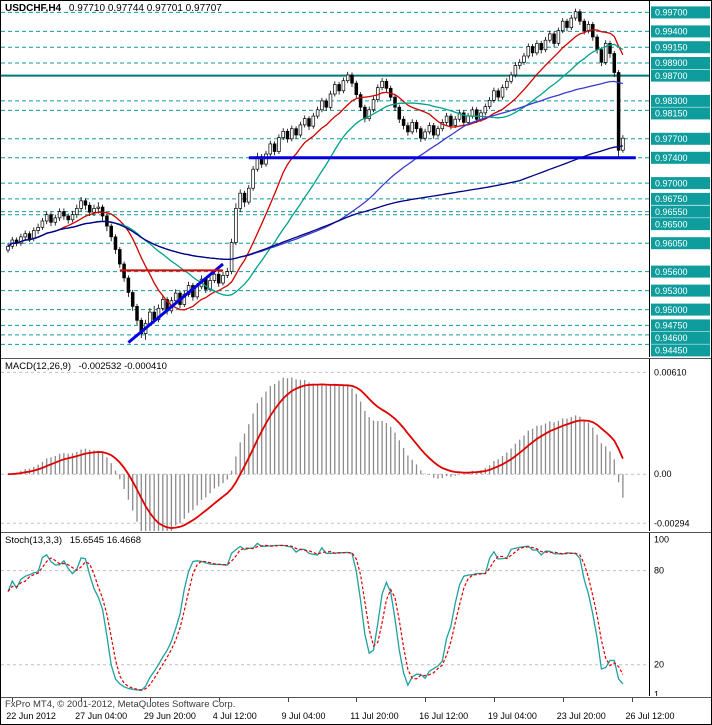 This screenshot has height=725, width=712. Describe the element at coordinates (661, 615) in the screenshot. I see `stoch-scale: 100 80 20 1` at that location.